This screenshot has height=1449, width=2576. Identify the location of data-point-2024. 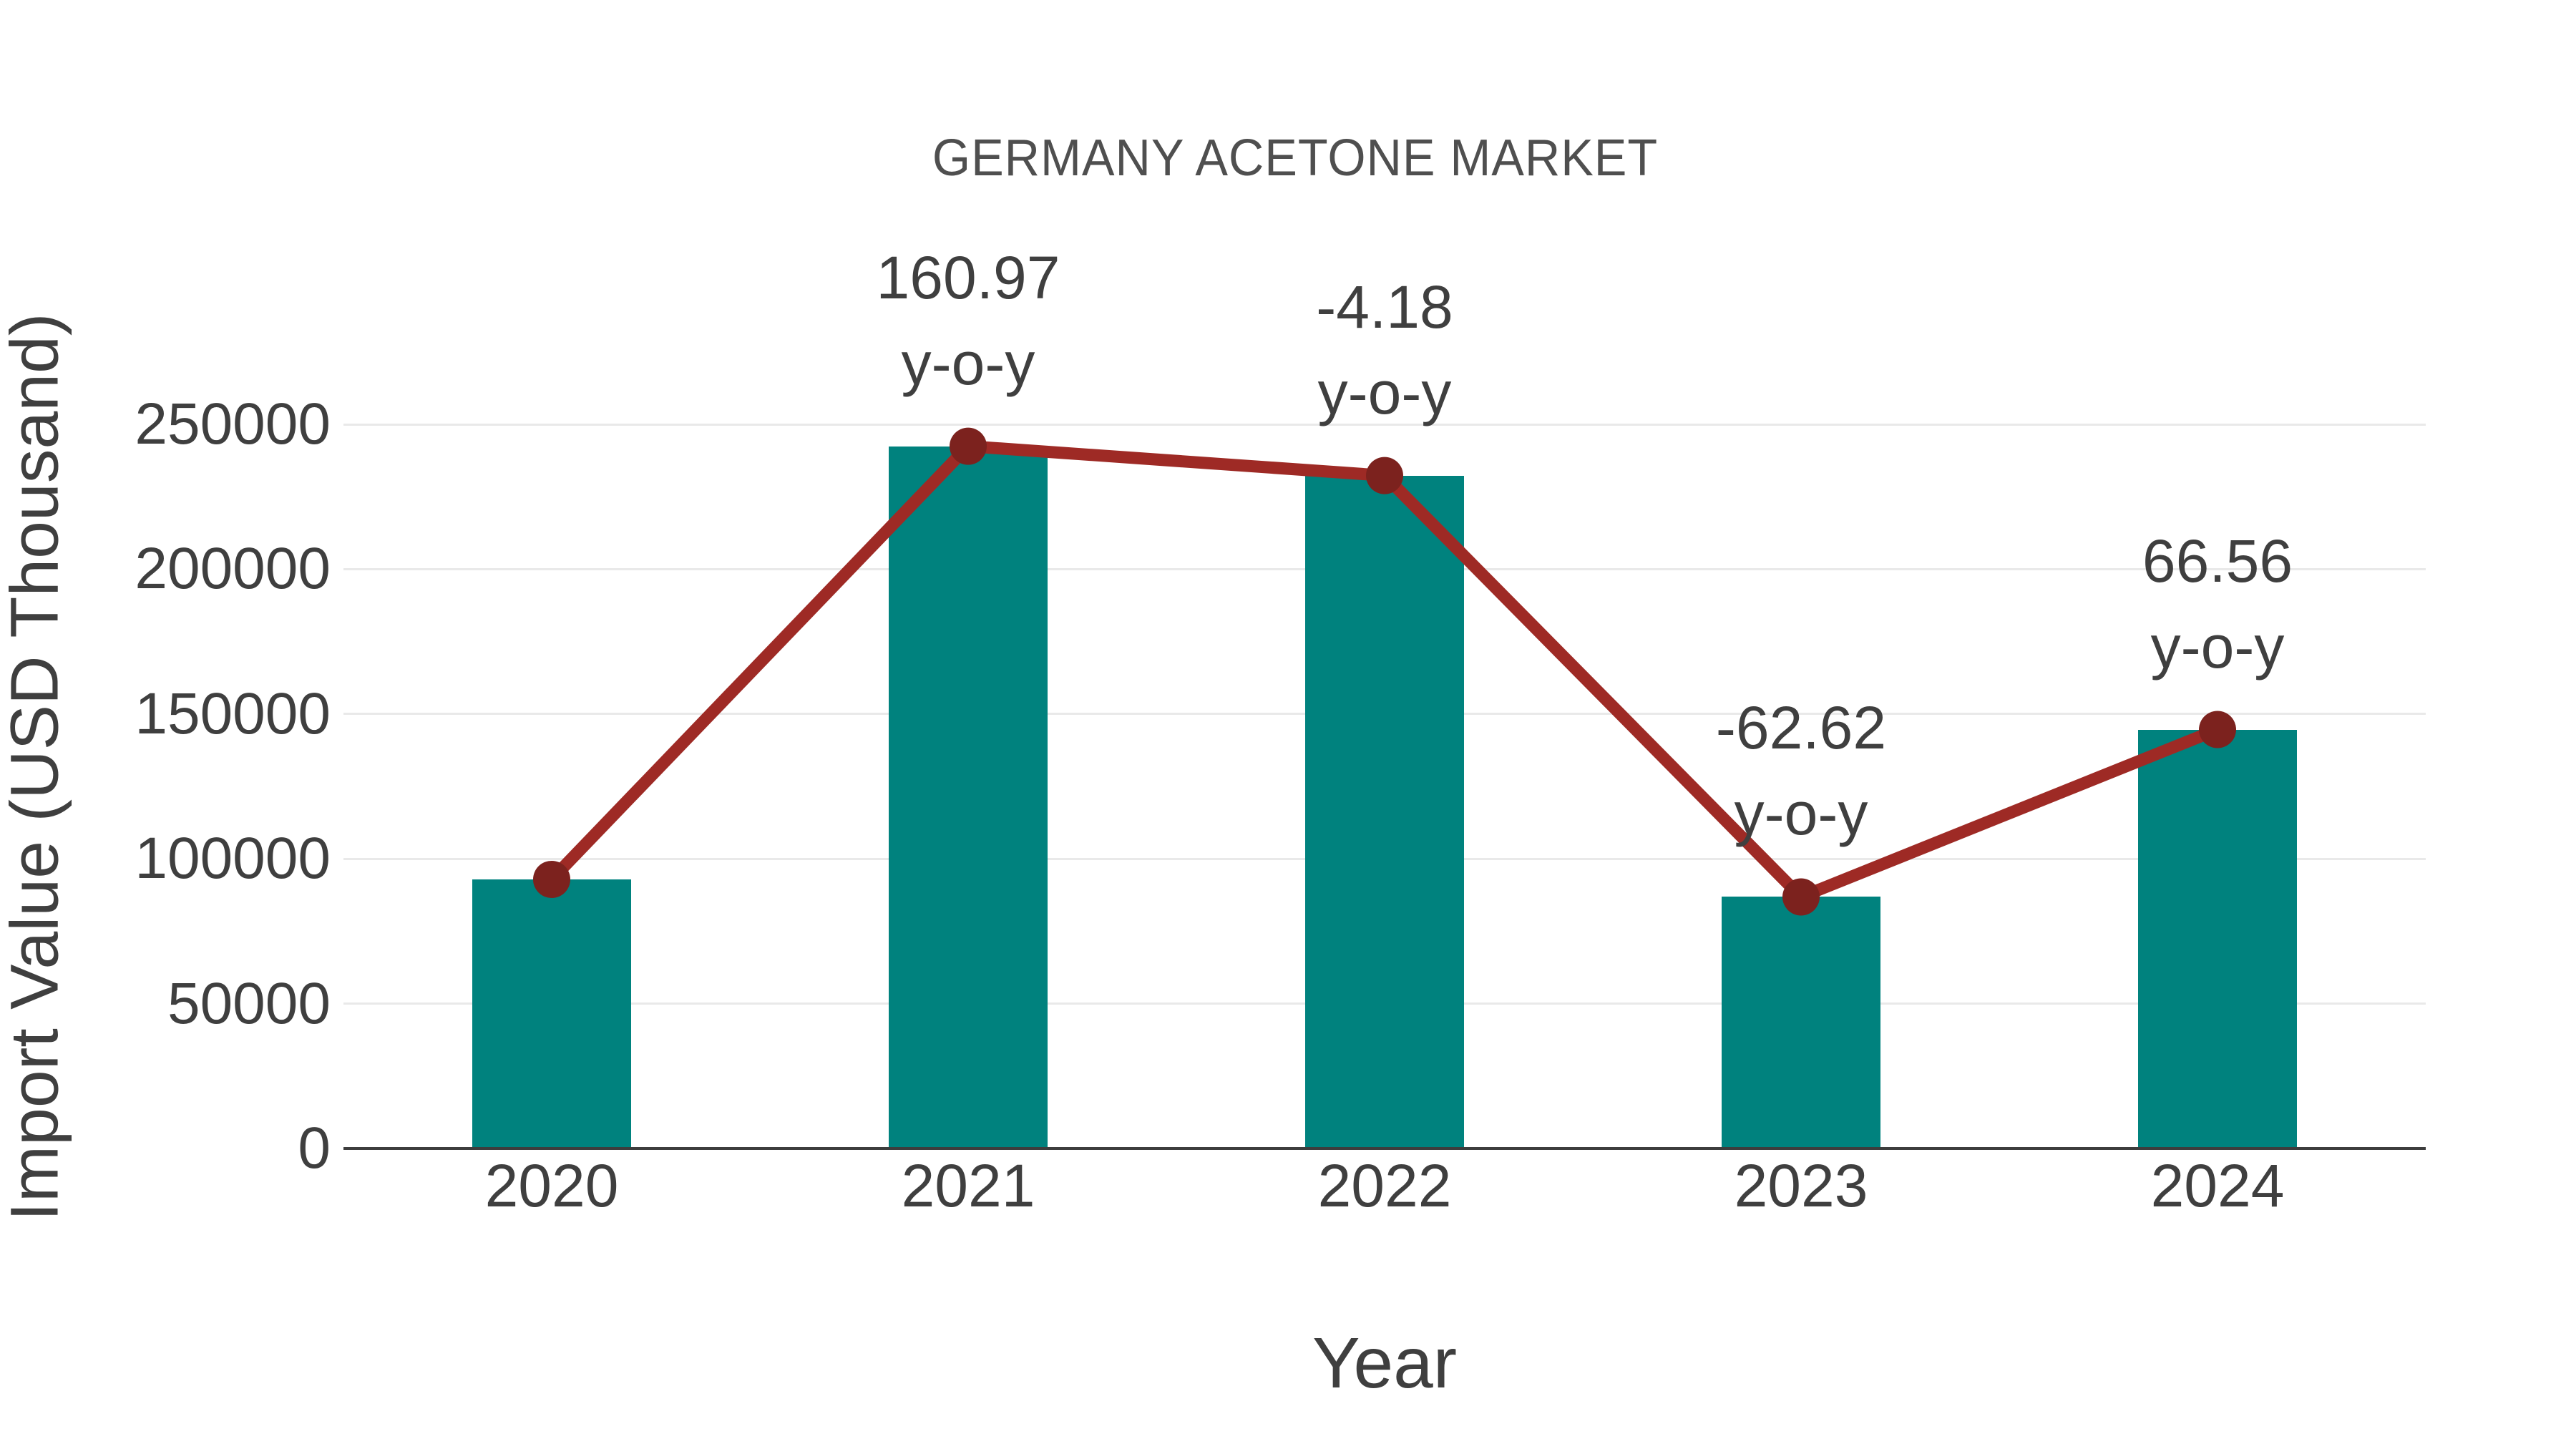
(2217, 729).